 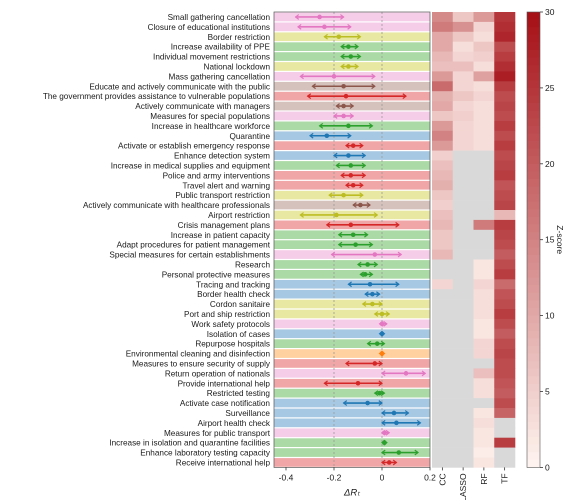 What do you see at coordinates (442, 479) in the screenshot?
I see `column-label: CC` at bounding box center [442, 479].